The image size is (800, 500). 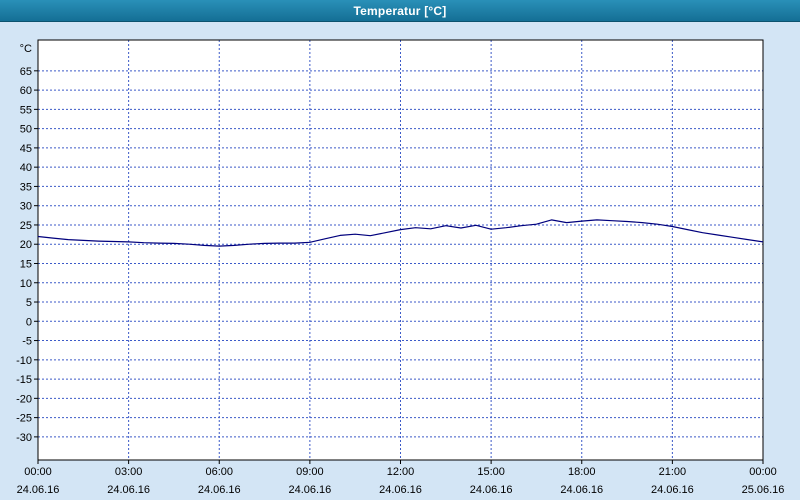 I want to click on window-titlebar: Temperatur [°C], so click(x=400, y=11).